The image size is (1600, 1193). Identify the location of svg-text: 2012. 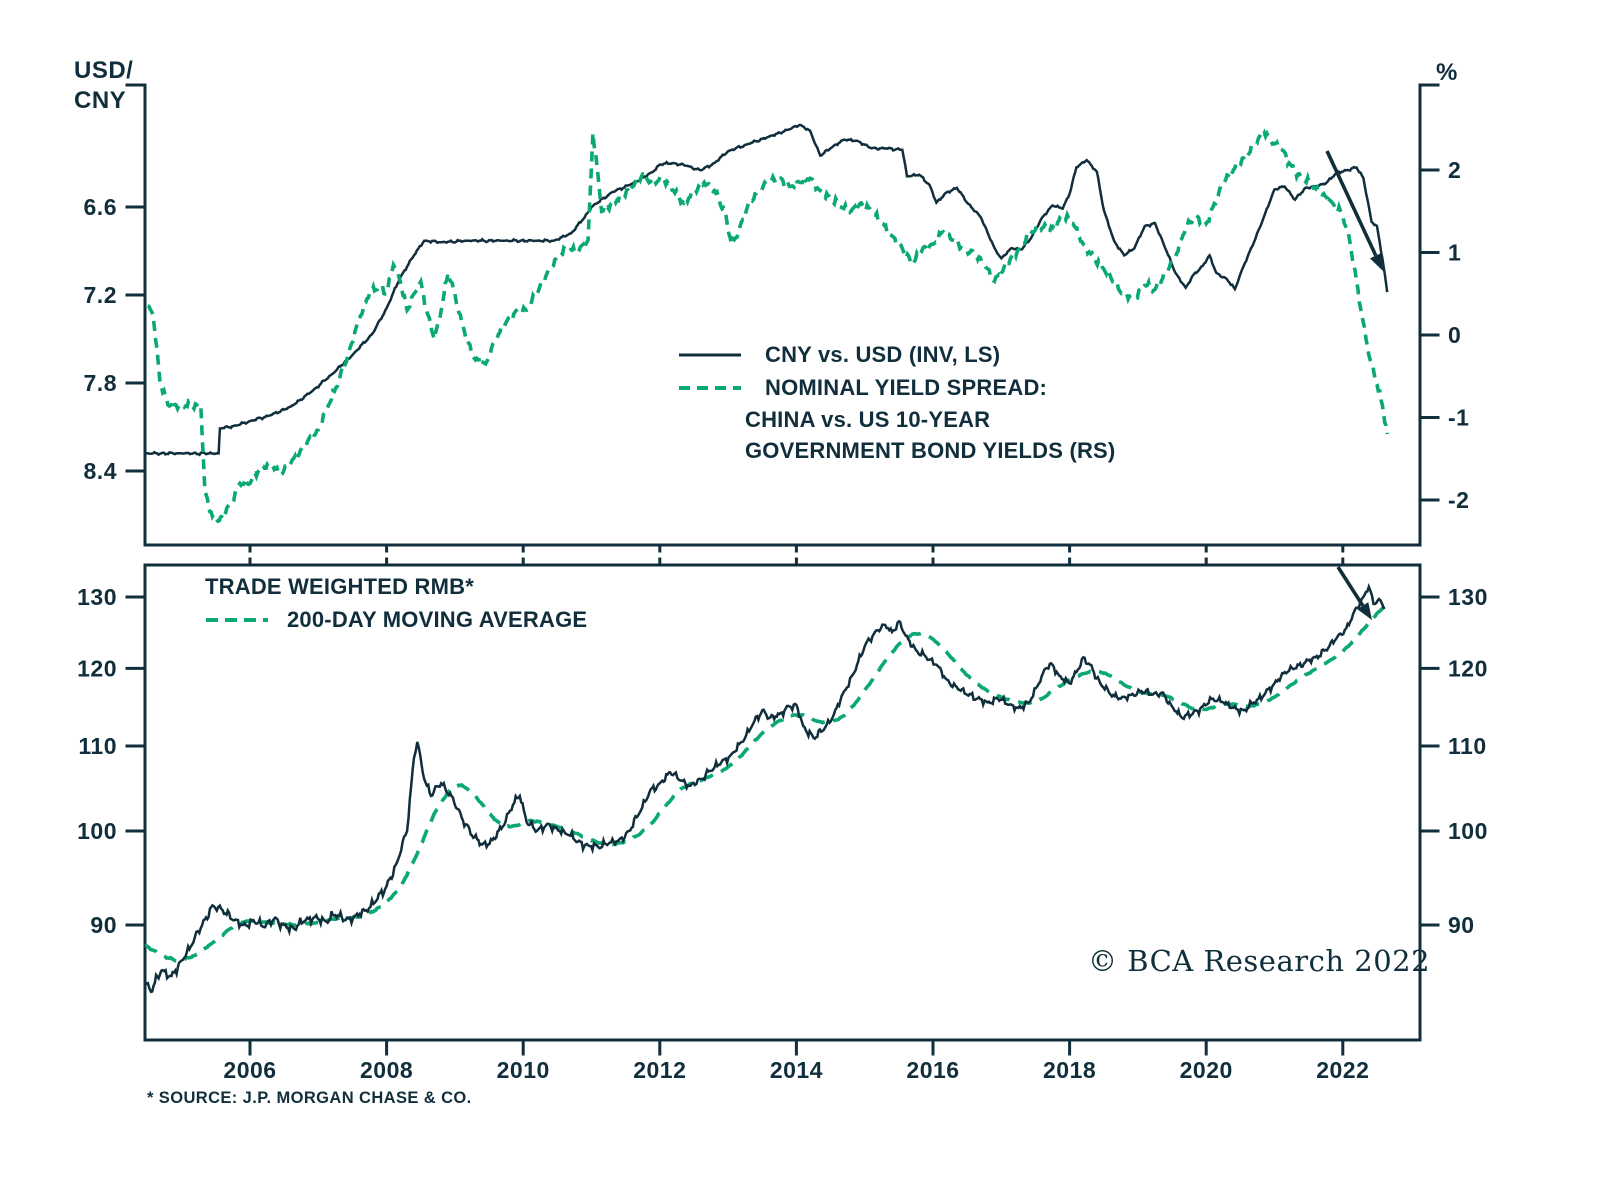
(659, 1070).